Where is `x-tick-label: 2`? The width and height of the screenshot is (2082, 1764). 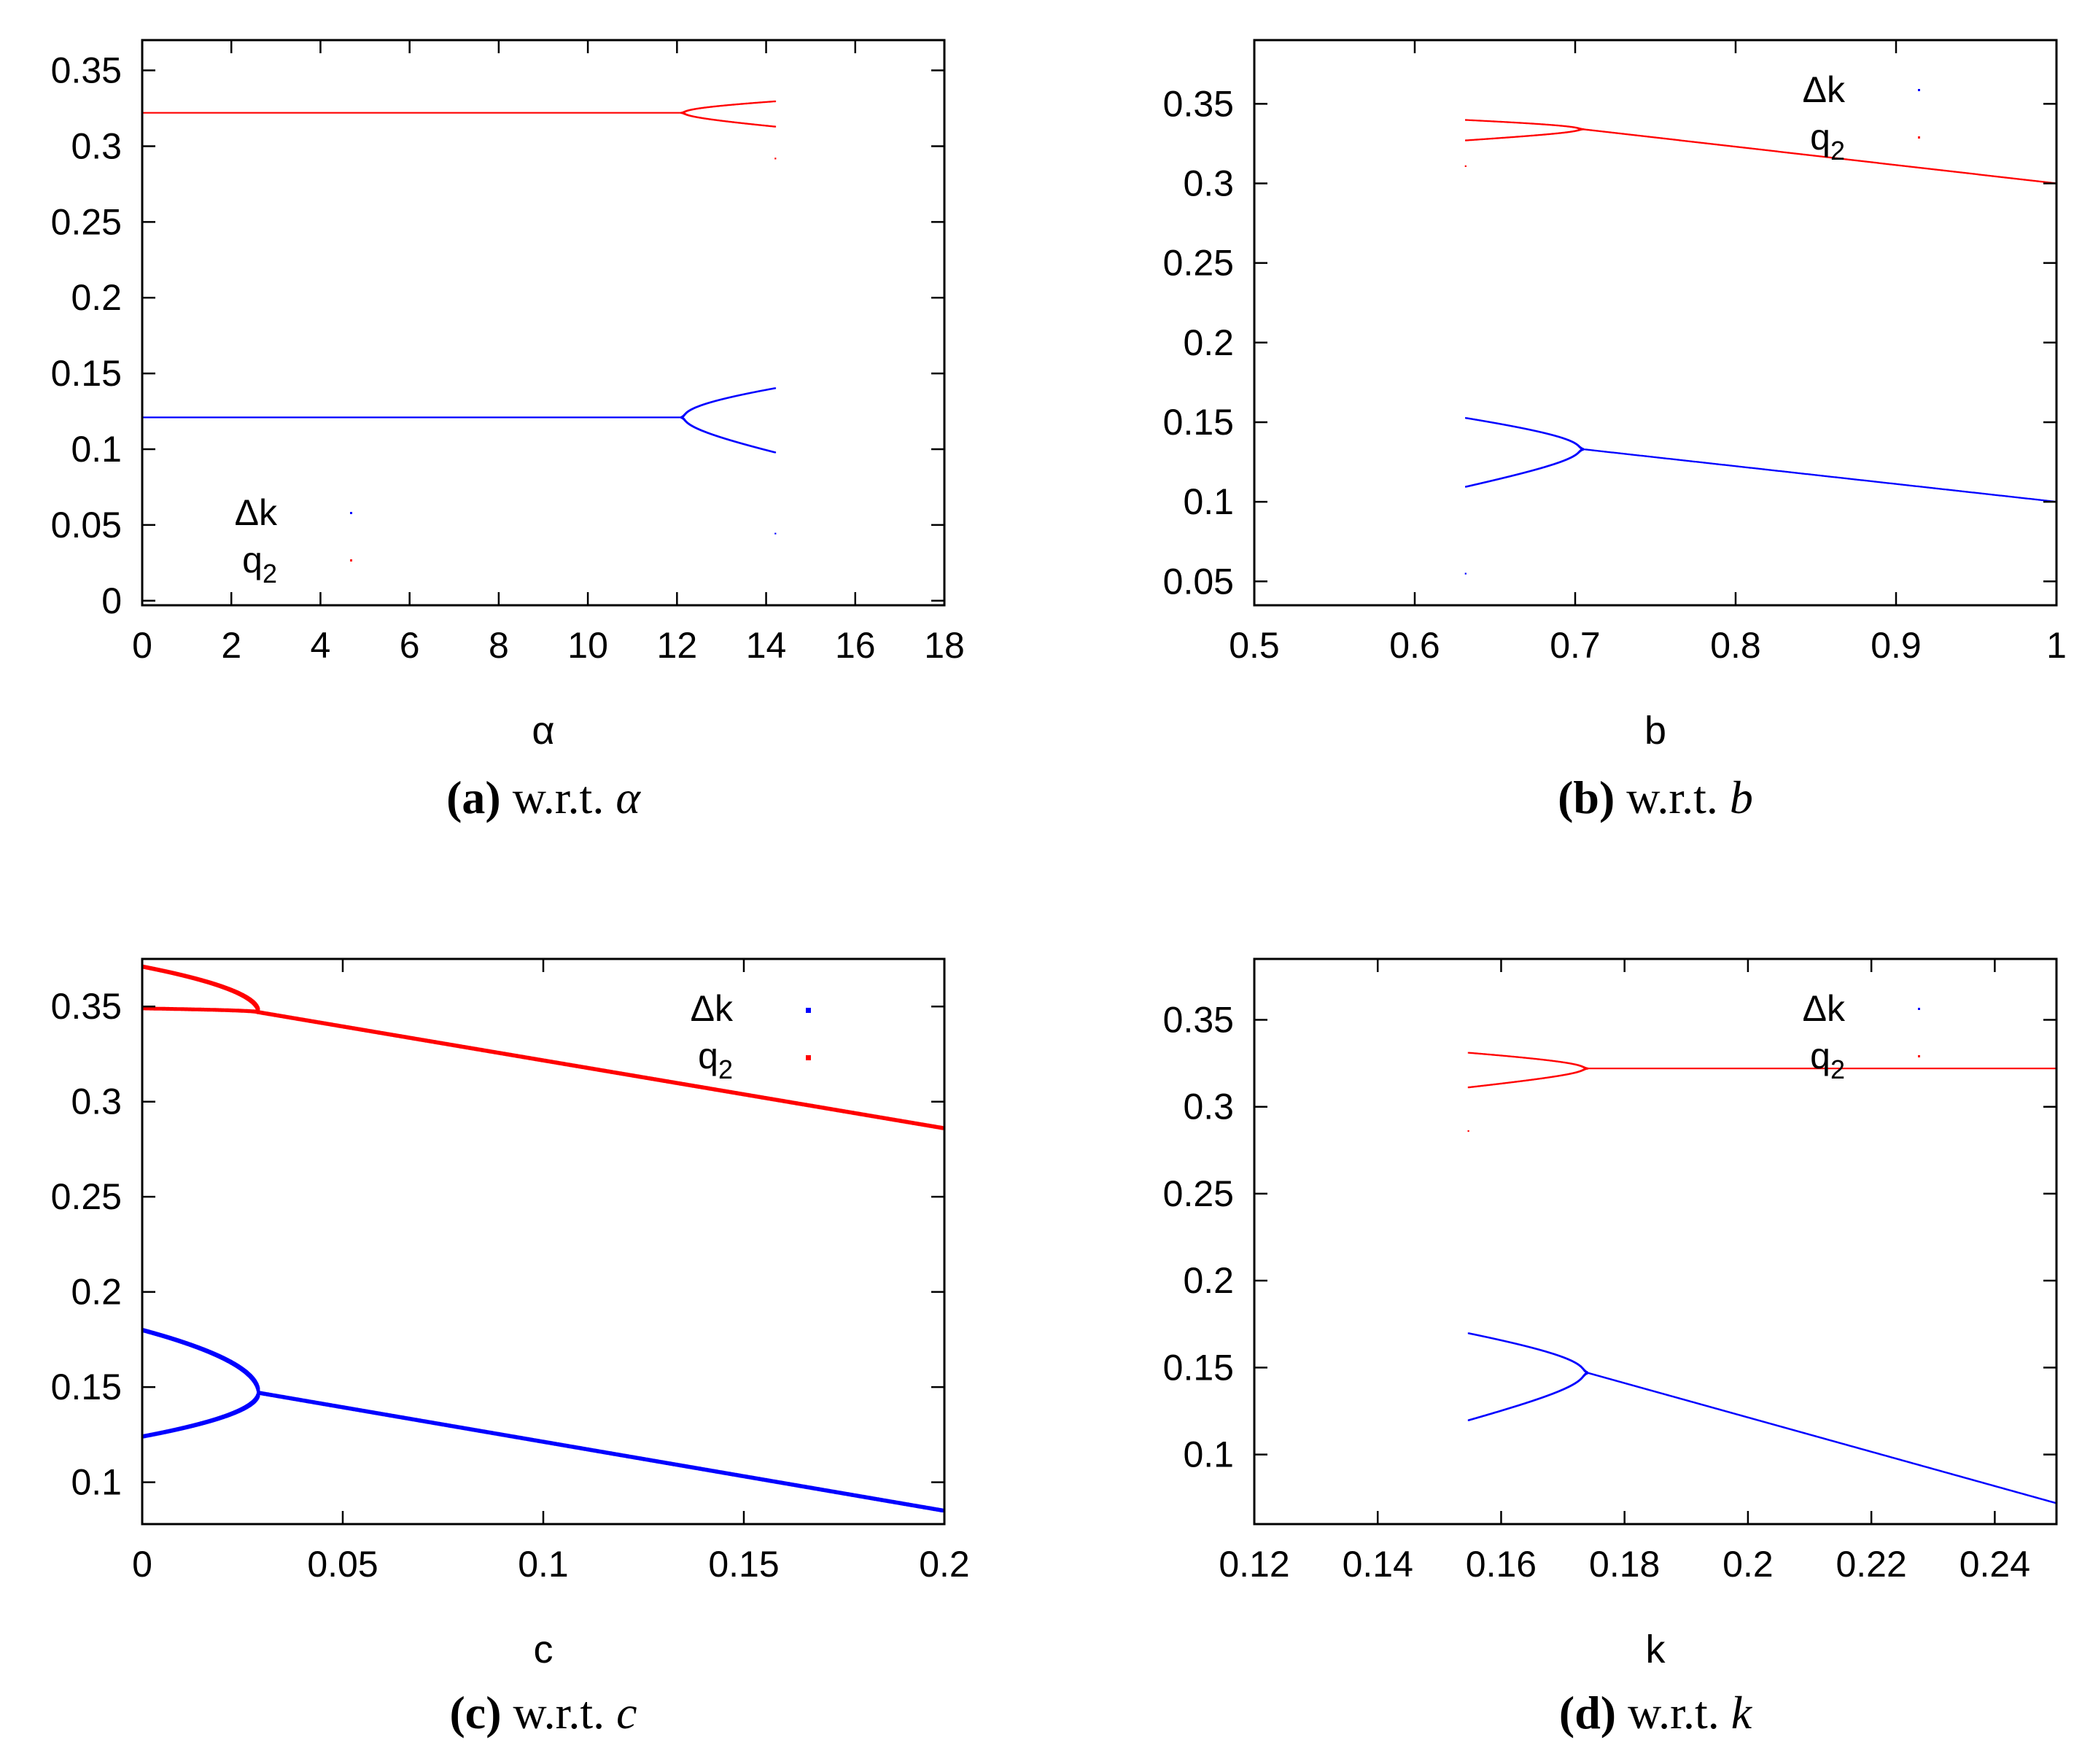 x-tick-label: 2 is located at coordinates (231, 645).